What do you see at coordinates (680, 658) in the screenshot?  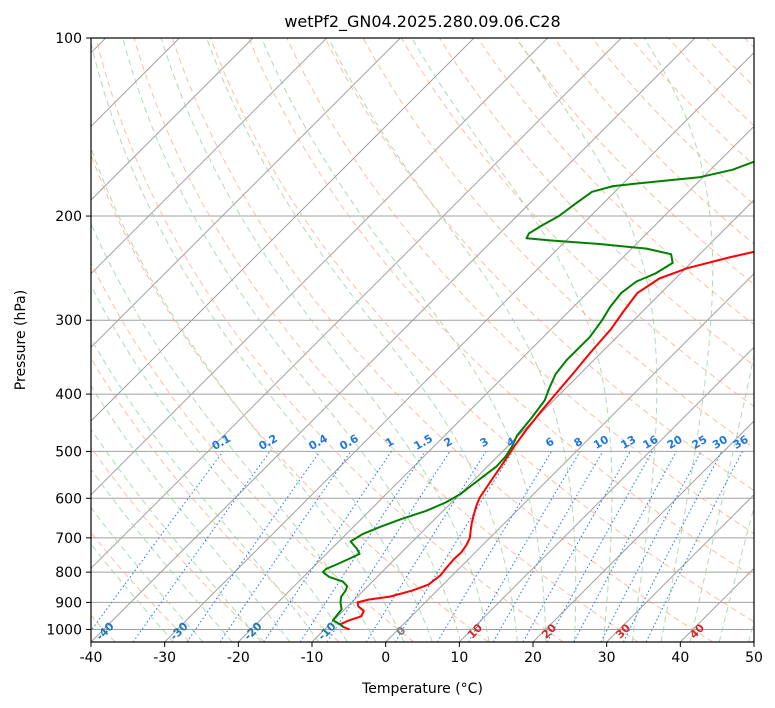 I see `x-tick-label: 40` at bounding box center [680, 658].